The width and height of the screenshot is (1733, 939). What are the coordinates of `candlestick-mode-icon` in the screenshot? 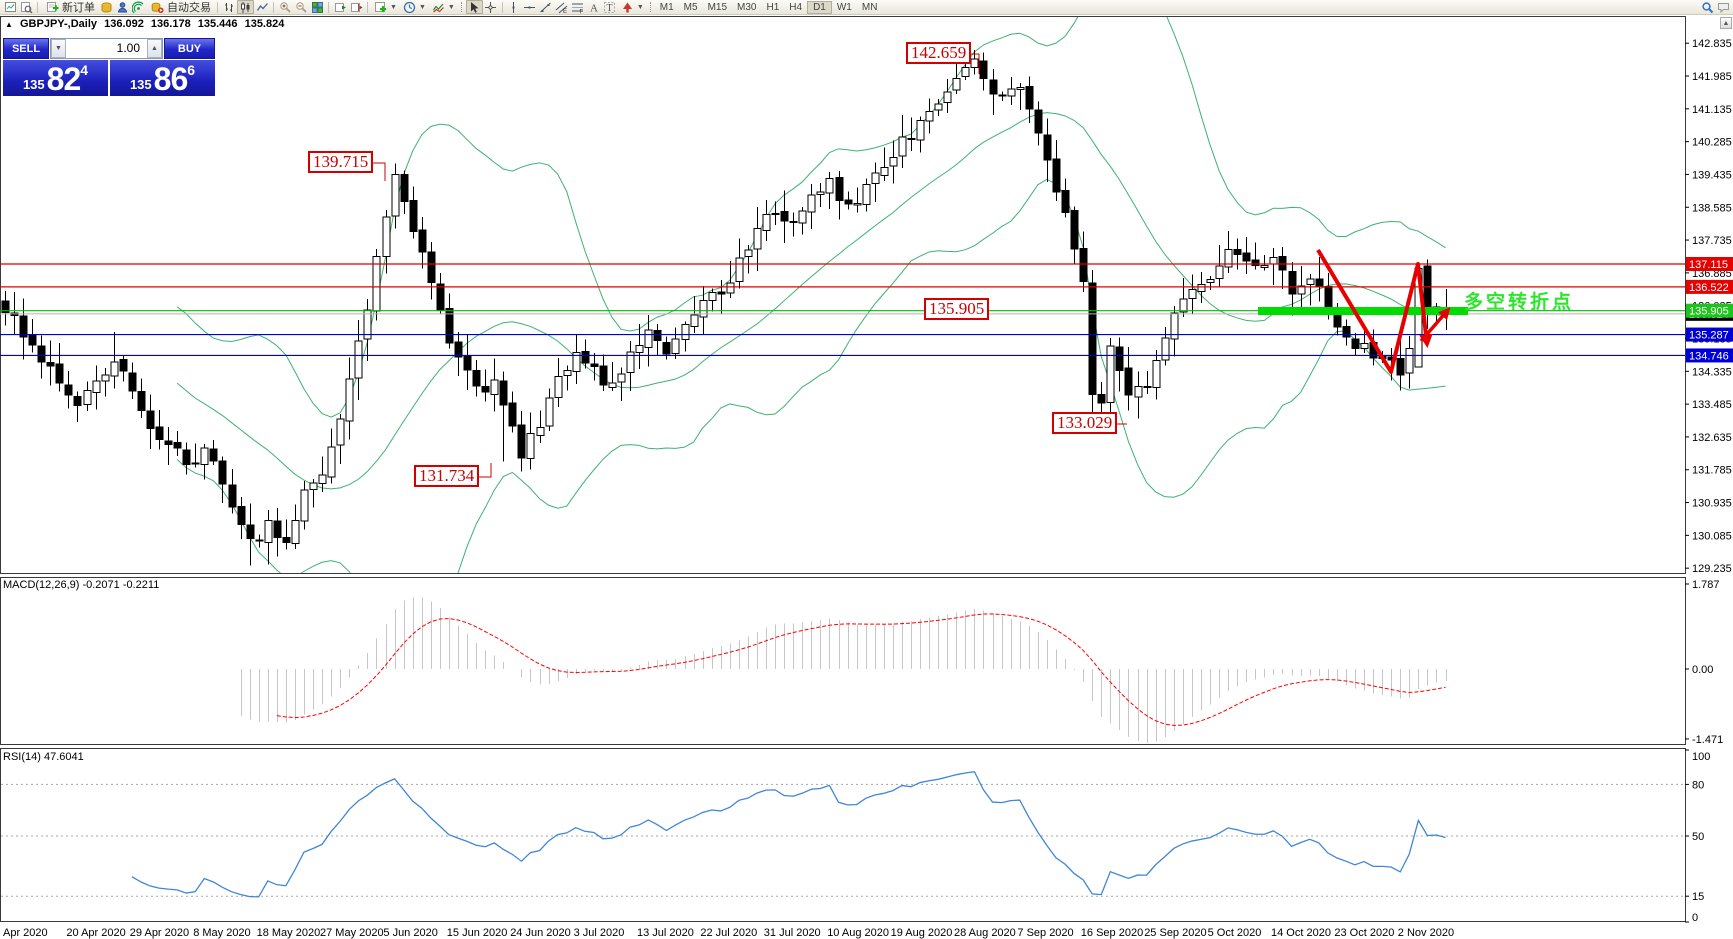 It's located at (245, 7).